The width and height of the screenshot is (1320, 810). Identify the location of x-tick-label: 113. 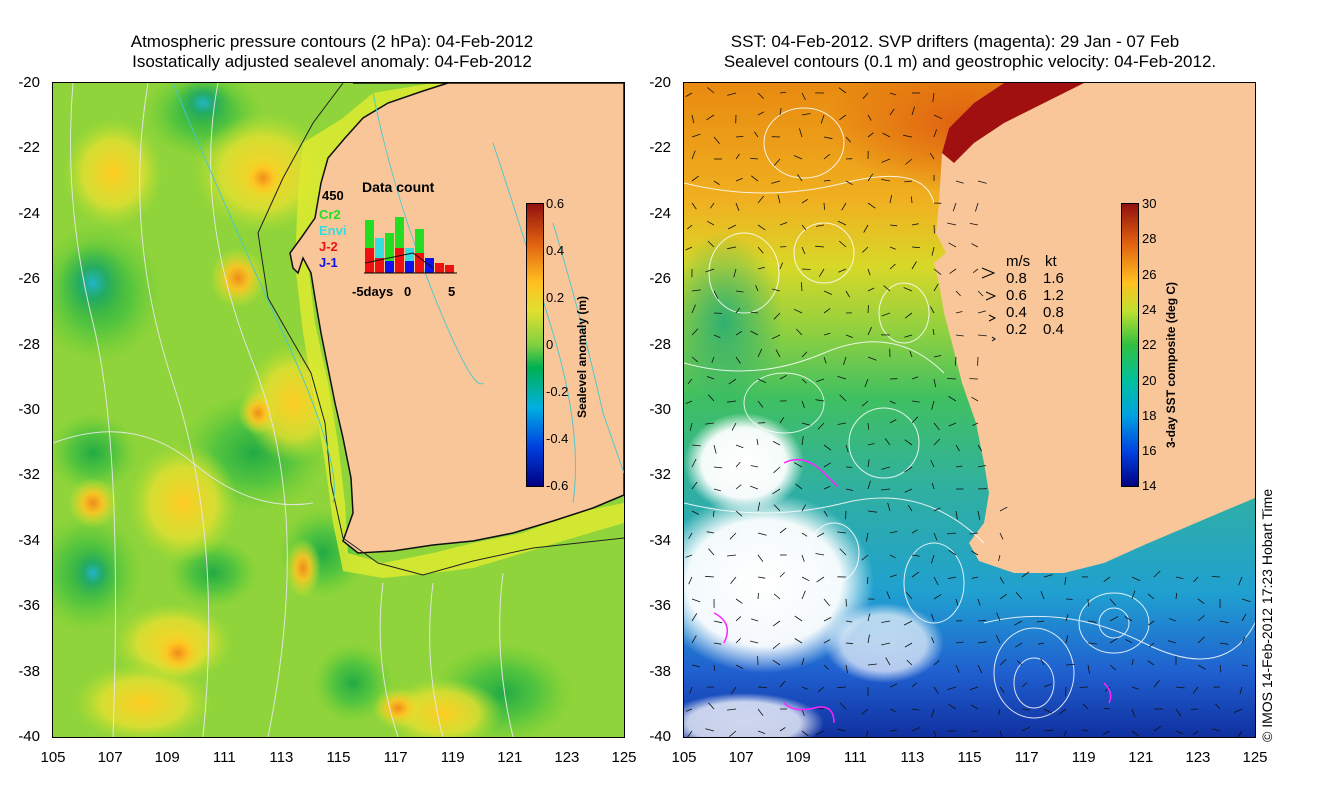
(912, 757).